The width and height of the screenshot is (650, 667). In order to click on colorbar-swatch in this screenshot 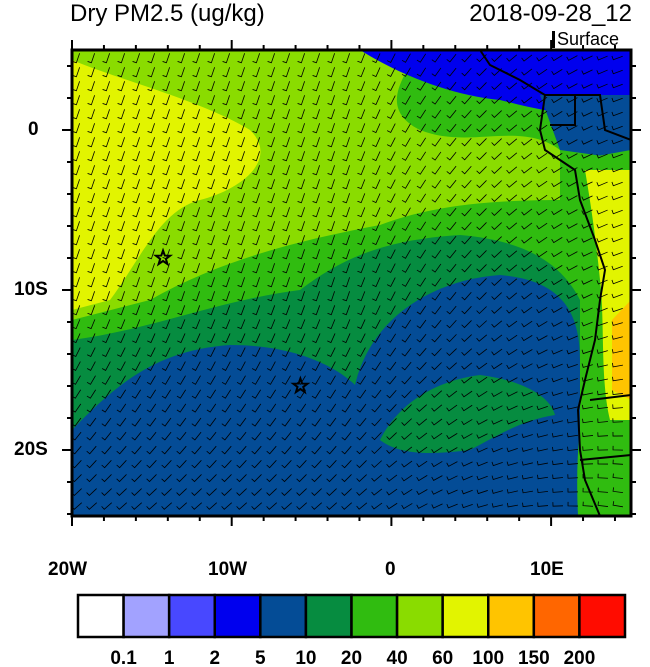, I will do `click(602, 616)`.